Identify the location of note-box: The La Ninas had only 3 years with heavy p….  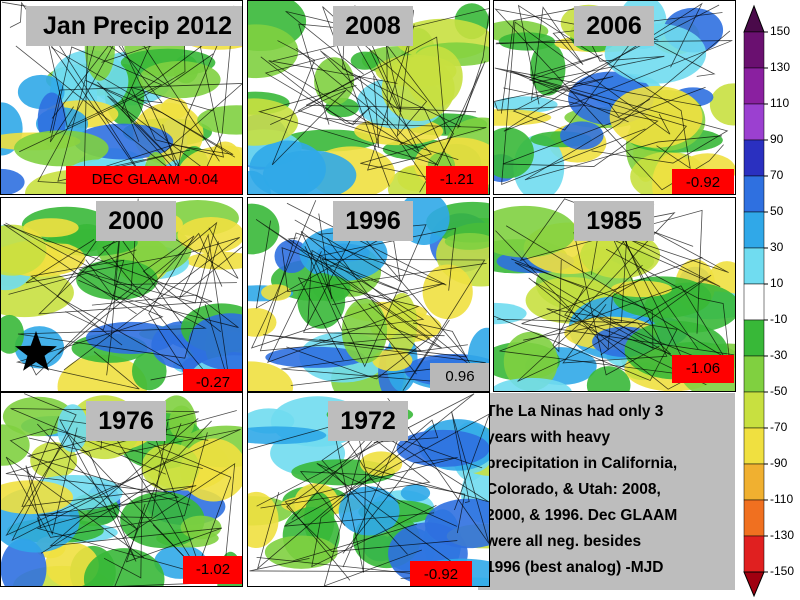
(606, 491).